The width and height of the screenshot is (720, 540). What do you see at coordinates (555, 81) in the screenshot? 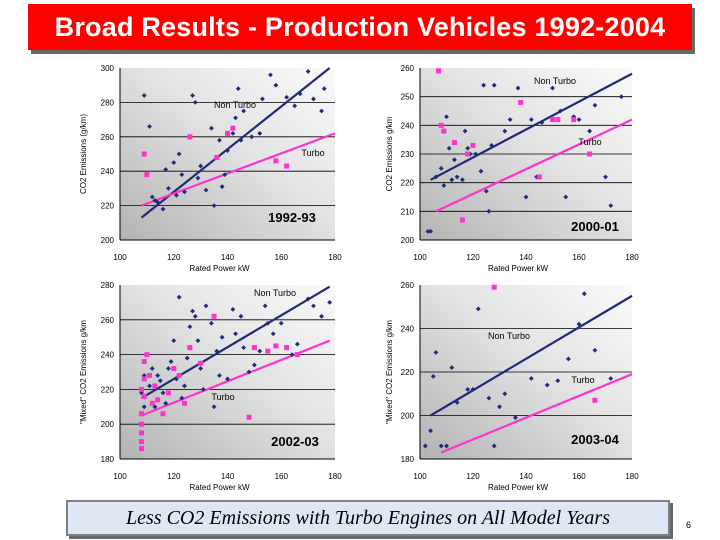
I see `series-annotation: Non Turbo` at bounding box center [555, 81].